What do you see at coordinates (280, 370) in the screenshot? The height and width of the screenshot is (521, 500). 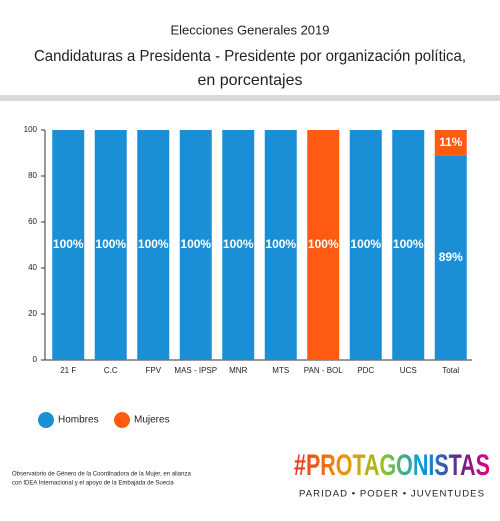 I see `x-tick-label: MTS` at bounding box center [280, 370].